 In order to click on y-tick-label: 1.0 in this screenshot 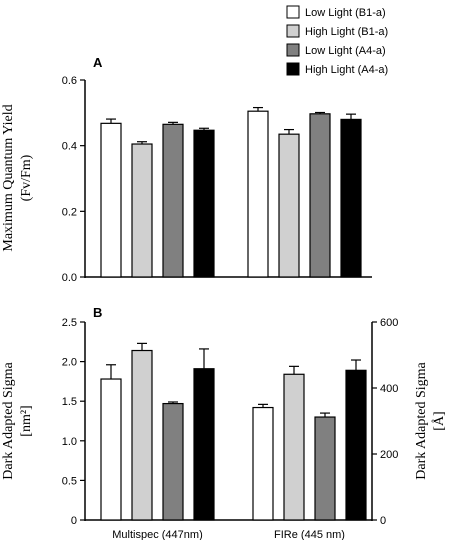, I will do `click(69, 442)`.